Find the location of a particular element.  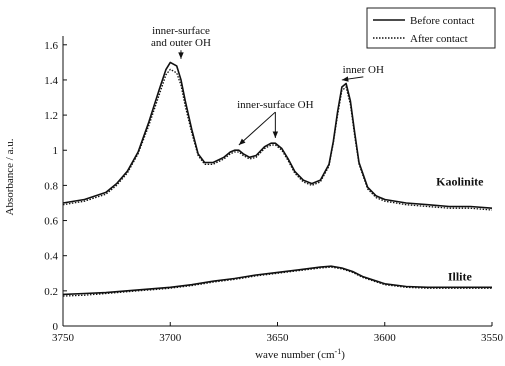

annotation-line: inner OH is located at coordinates (363, 70).